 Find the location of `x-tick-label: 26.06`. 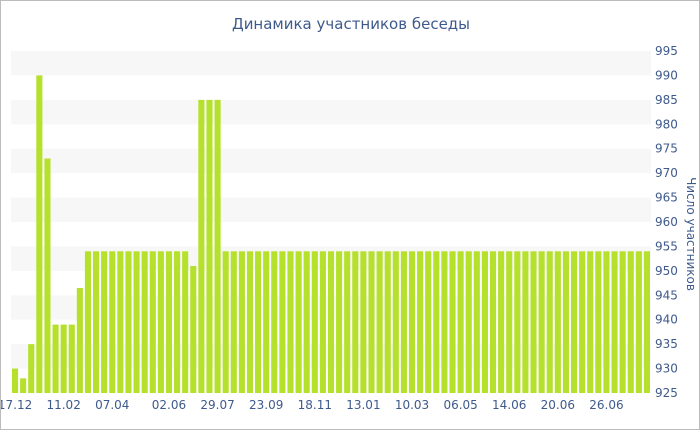

x-tick-label: 26.06 is located at coordinates (606, 405).